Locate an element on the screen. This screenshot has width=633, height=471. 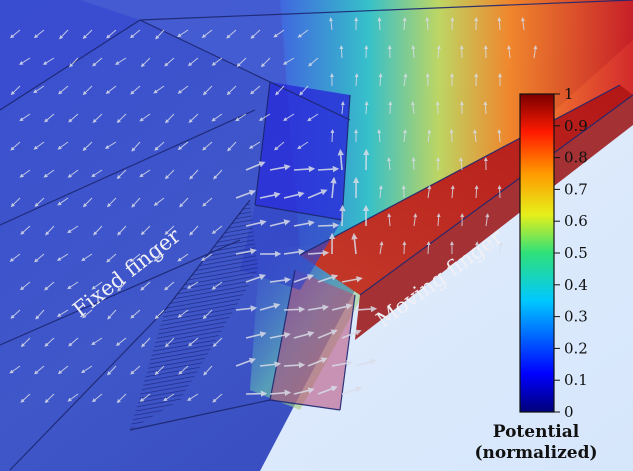
colorbar-tick-label: 0 is located at coordinates (569, 412).